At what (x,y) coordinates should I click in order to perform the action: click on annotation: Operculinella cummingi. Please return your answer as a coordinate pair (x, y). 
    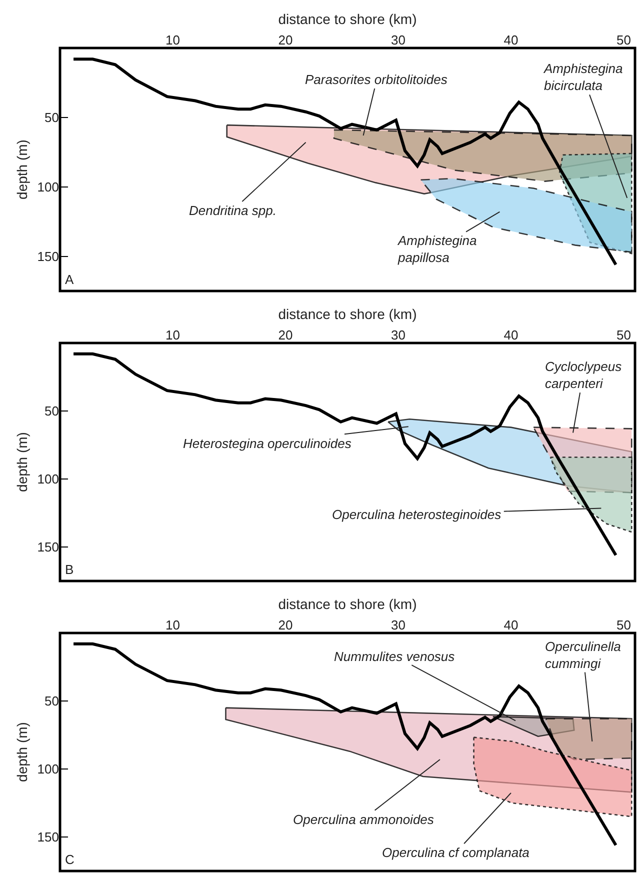
    Looking at the image, I should click on (583, 655).